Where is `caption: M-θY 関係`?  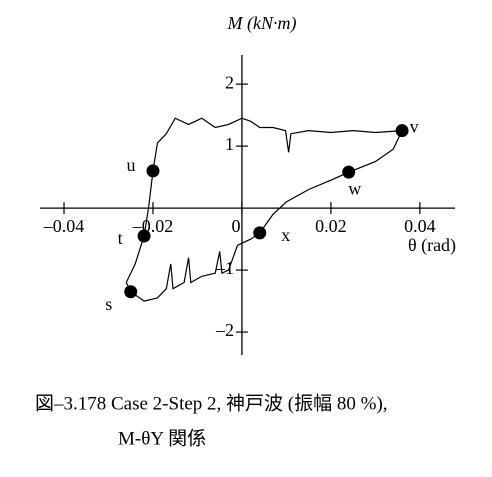 caption: M-θY 関係 is located at coordinates (162, 438).